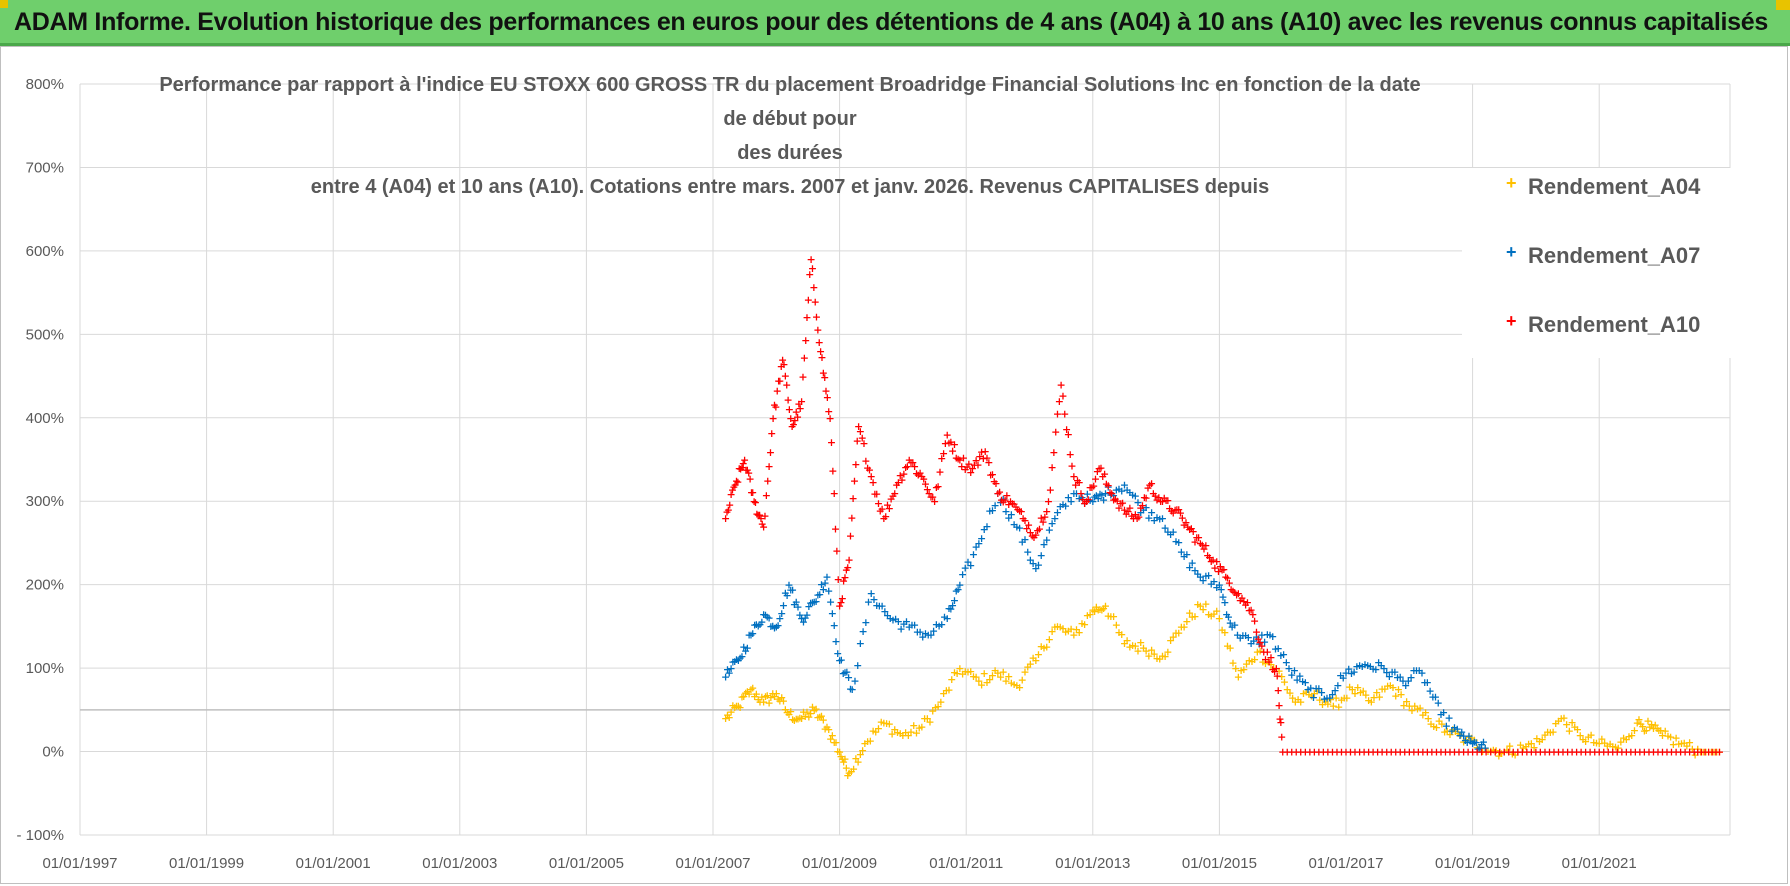 This screenshot has width=1790, height=886. I want to click on x-tick-label: 01/01/1999, so click(206, 863).